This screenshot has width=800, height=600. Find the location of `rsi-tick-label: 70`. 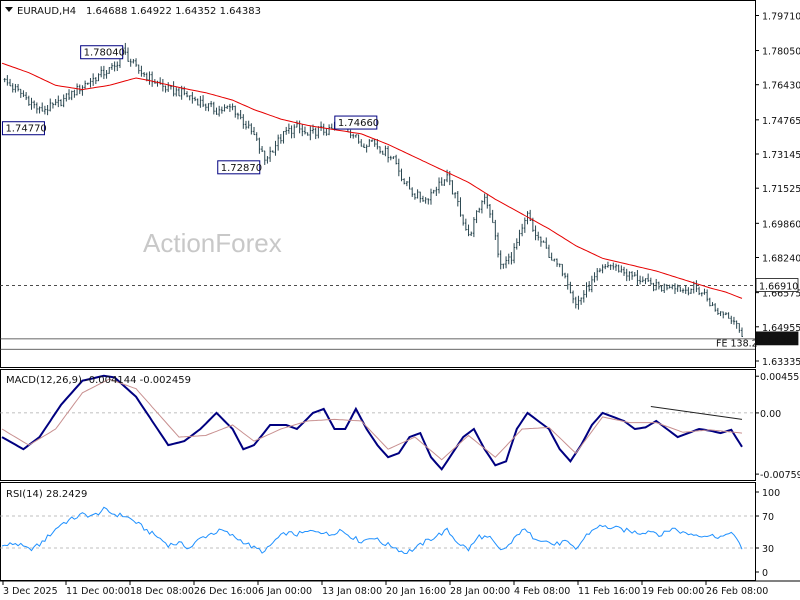

rsi-tick-label: 70 is located at coordinates (768, 517).